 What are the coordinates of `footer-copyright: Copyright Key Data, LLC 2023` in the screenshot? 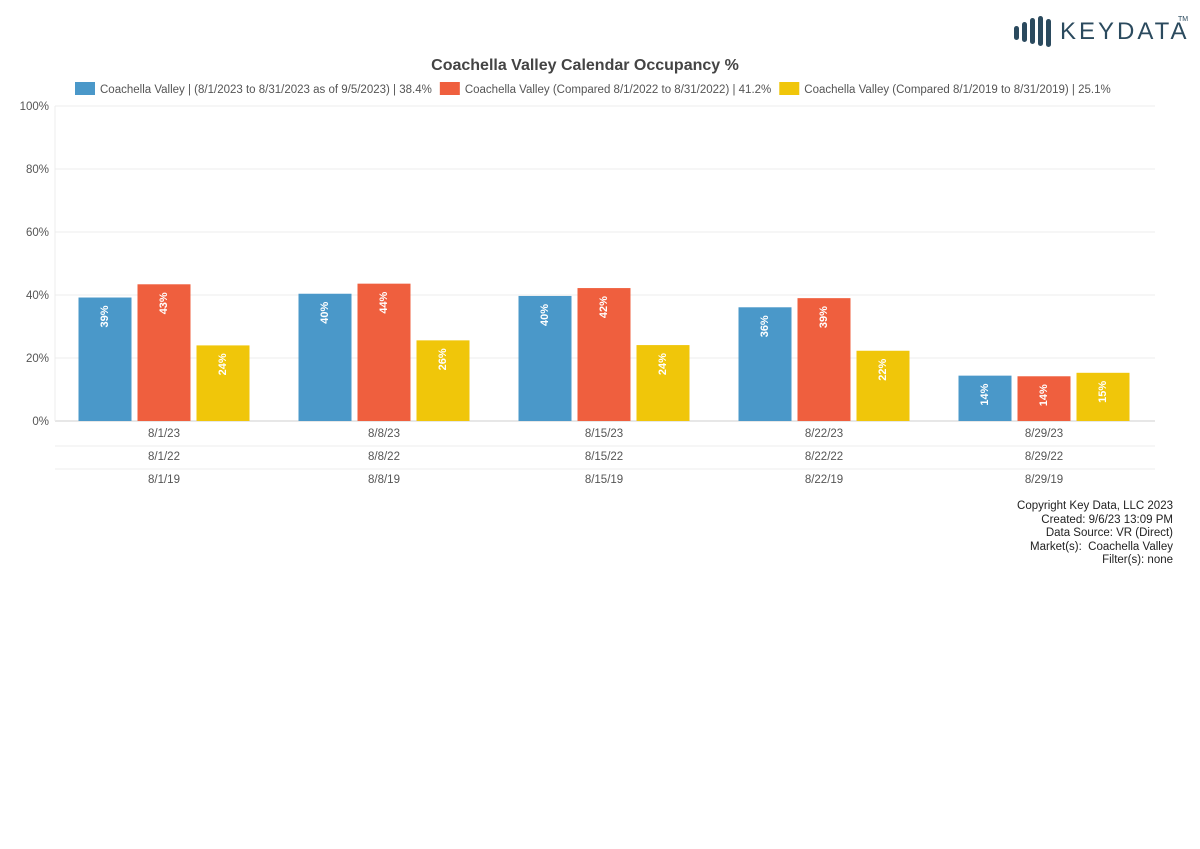 It's located at (1095, 506).